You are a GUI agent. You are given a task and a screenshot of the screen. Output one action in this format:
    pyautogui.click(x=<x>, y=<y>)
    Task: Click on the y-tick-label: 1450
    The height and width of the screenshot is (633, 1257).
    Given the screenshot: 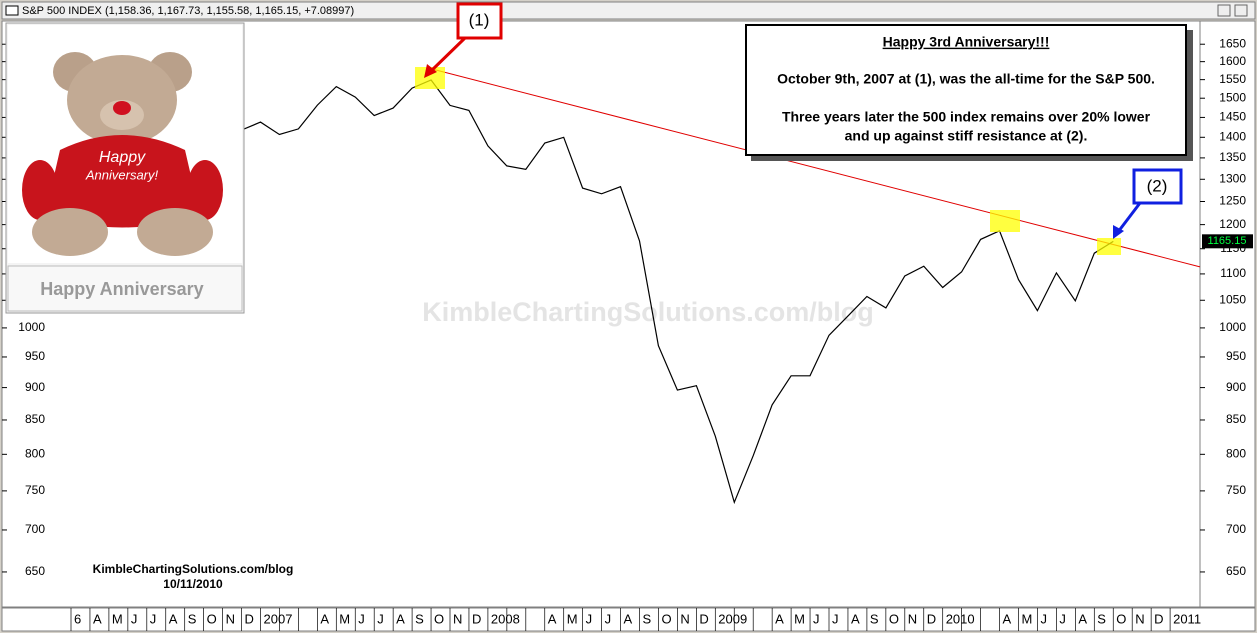 What is the action you would take?
    pyautogui.click(x=1232, y=117)
    